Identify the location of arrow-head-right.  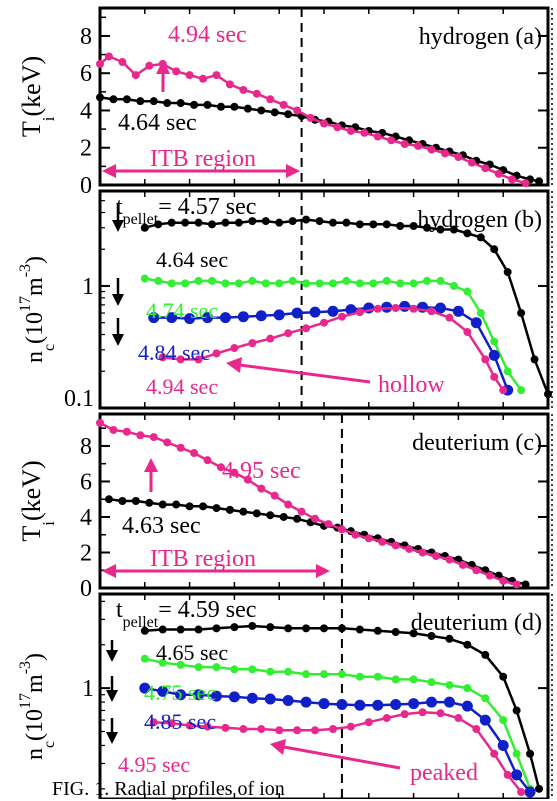
(293, 171).